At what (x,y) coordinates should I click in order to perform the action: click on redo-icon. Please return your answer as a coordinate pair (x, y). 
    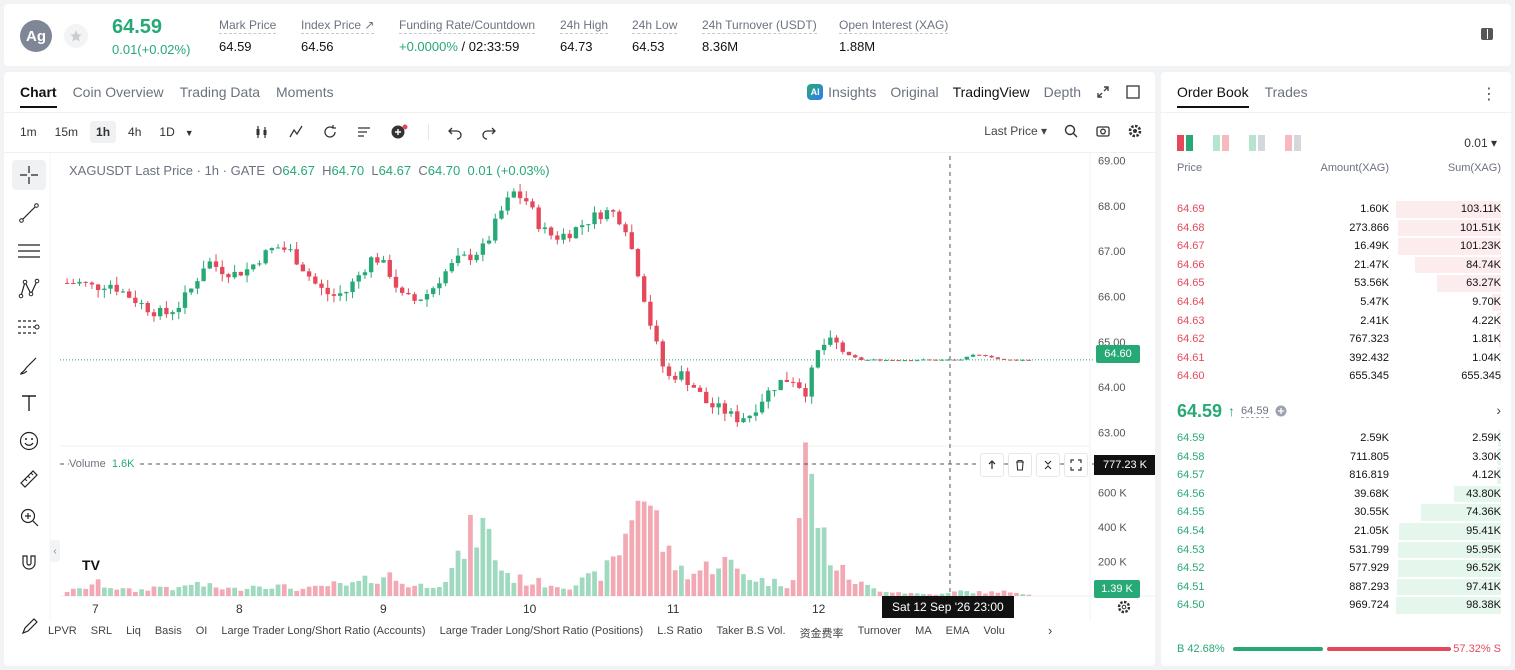
    Looking at the image, I should click on (489, 132).